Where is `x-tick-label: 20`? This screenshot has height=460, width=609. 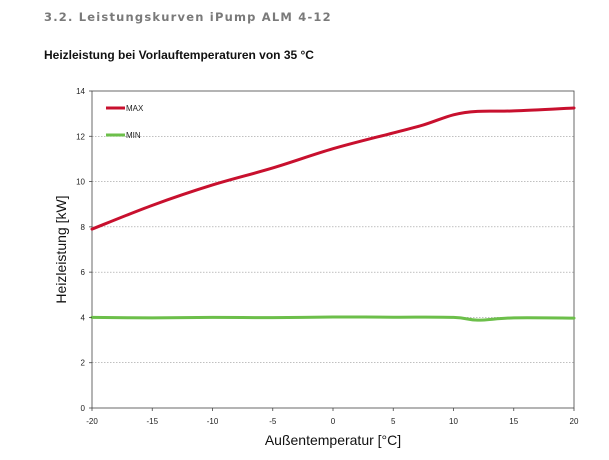 x-tick-label: 20 is located at coordinates (574, 421).